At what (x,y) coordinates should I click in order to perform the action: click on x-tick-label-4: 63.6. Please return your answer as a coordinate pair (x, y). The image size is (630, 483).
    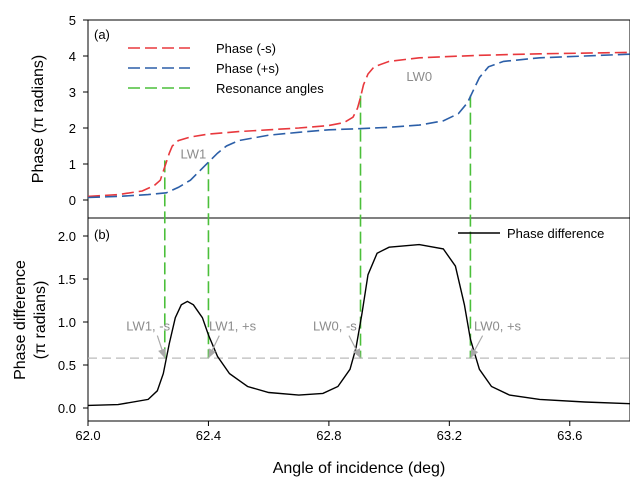
    Looking at the image, I should click on (569, 435).